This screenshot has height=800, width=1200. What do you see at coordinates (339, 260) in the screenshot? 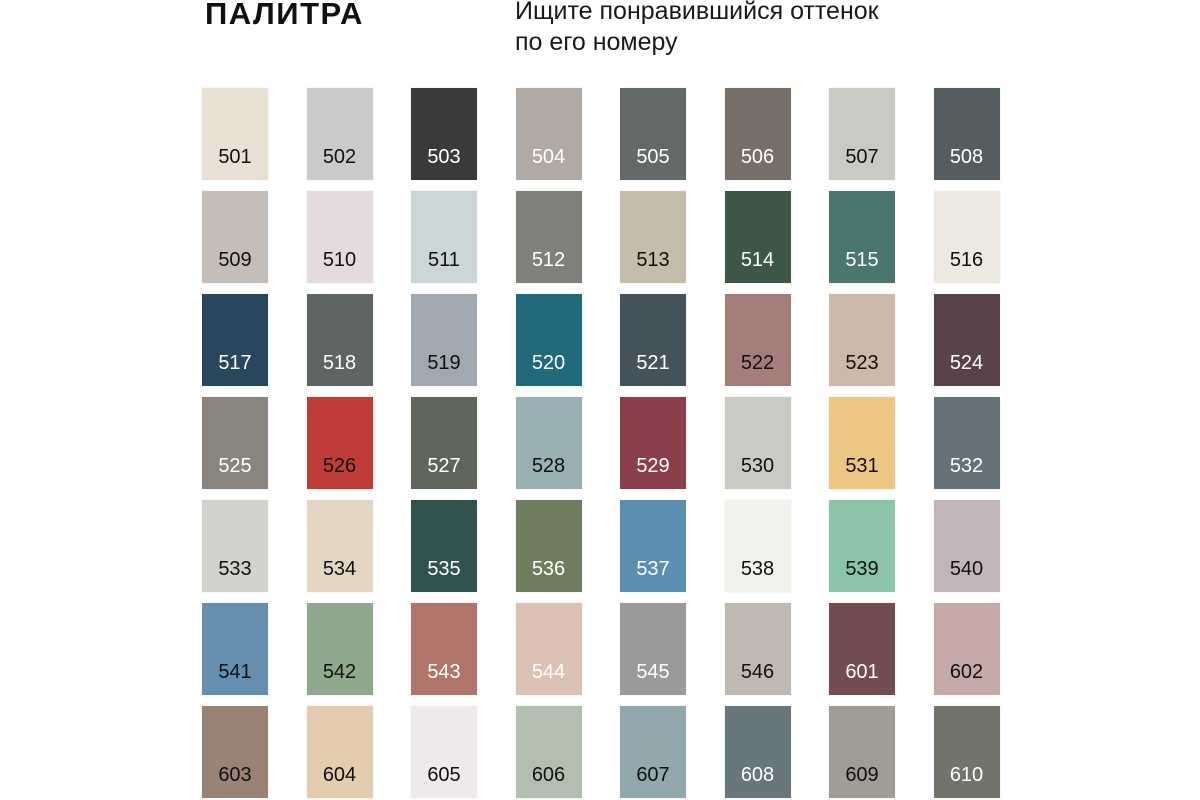
I see `swatch-number: 510` at bounding box center [339, 260].